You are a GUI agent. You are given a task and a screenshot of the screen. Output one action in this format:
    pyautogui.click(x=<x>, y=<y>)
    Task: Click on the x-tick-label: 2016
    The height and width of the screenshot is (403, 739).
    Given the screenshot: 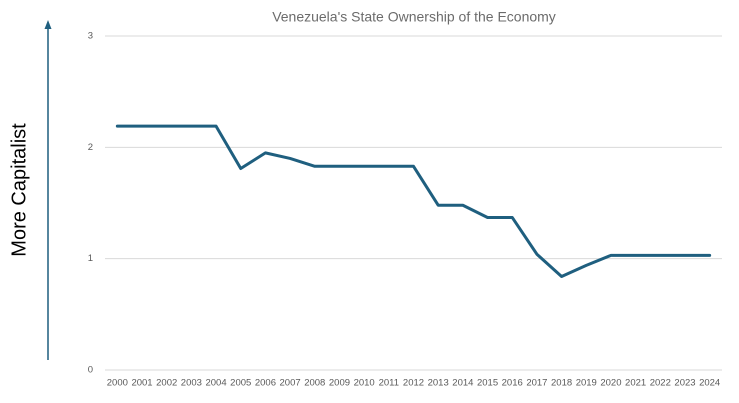 What is the action you would take?
    pyautogui.click(x=512, y=383)
    